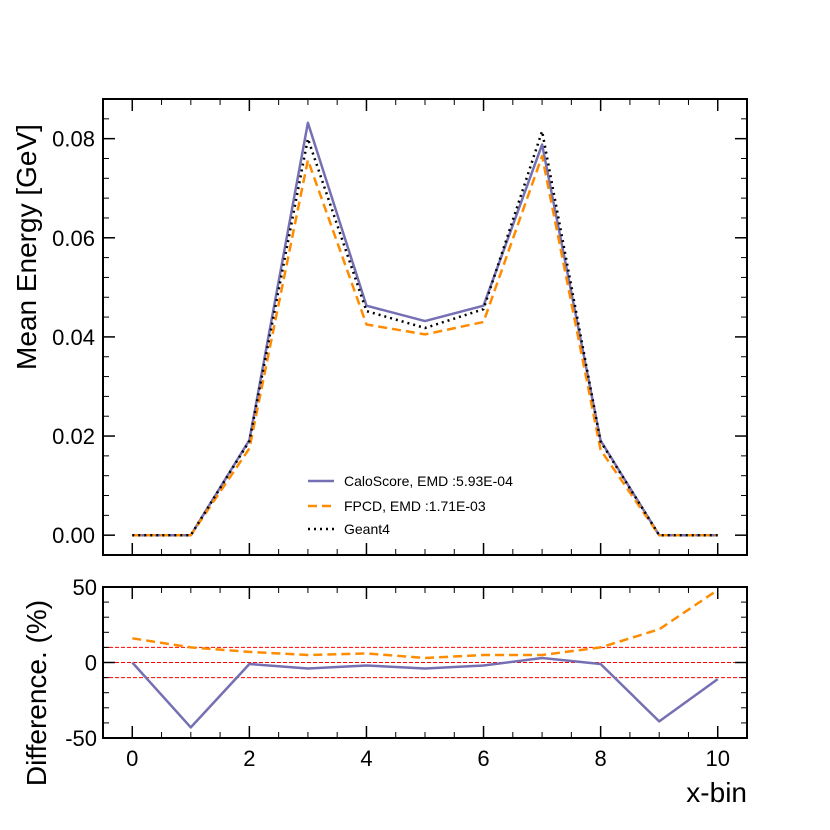 The width and height of the screenshot is (830, 830). I want to click on ratio-plot-frame, so click(425, 662).